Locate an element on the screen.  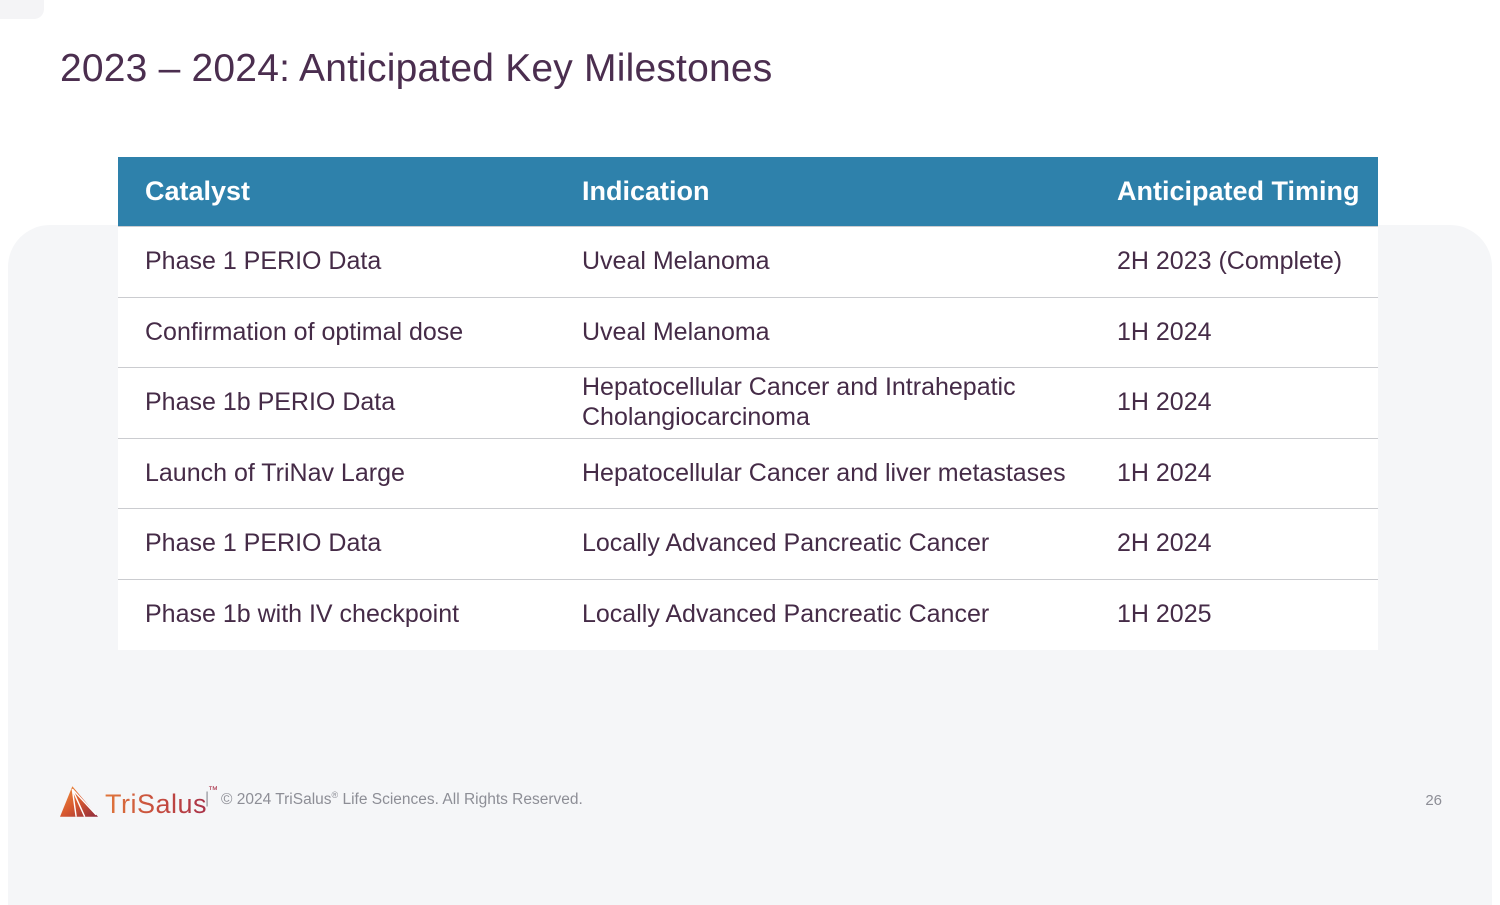
trisalus-logo-text: TriSalus is located at coordinates (156, 804).